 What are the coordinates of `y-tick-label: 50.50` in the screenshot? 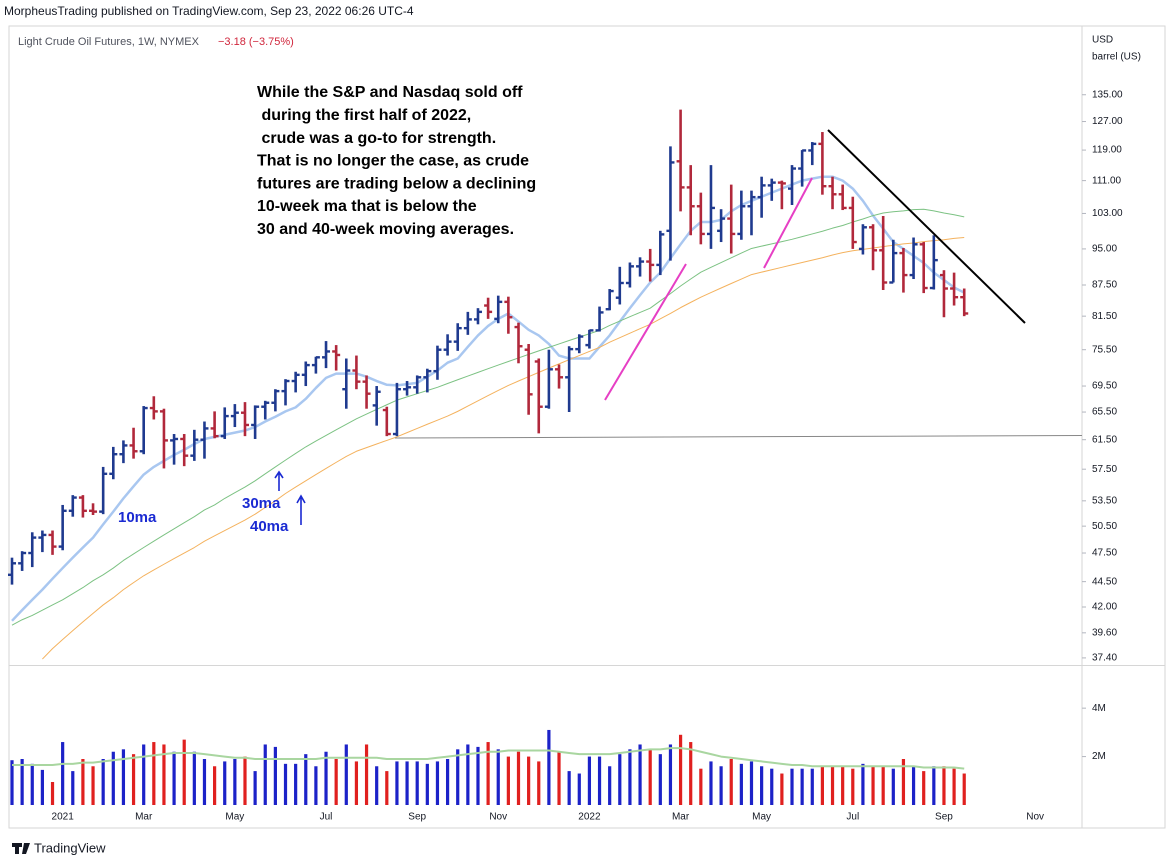 It's located at (1104, 526).